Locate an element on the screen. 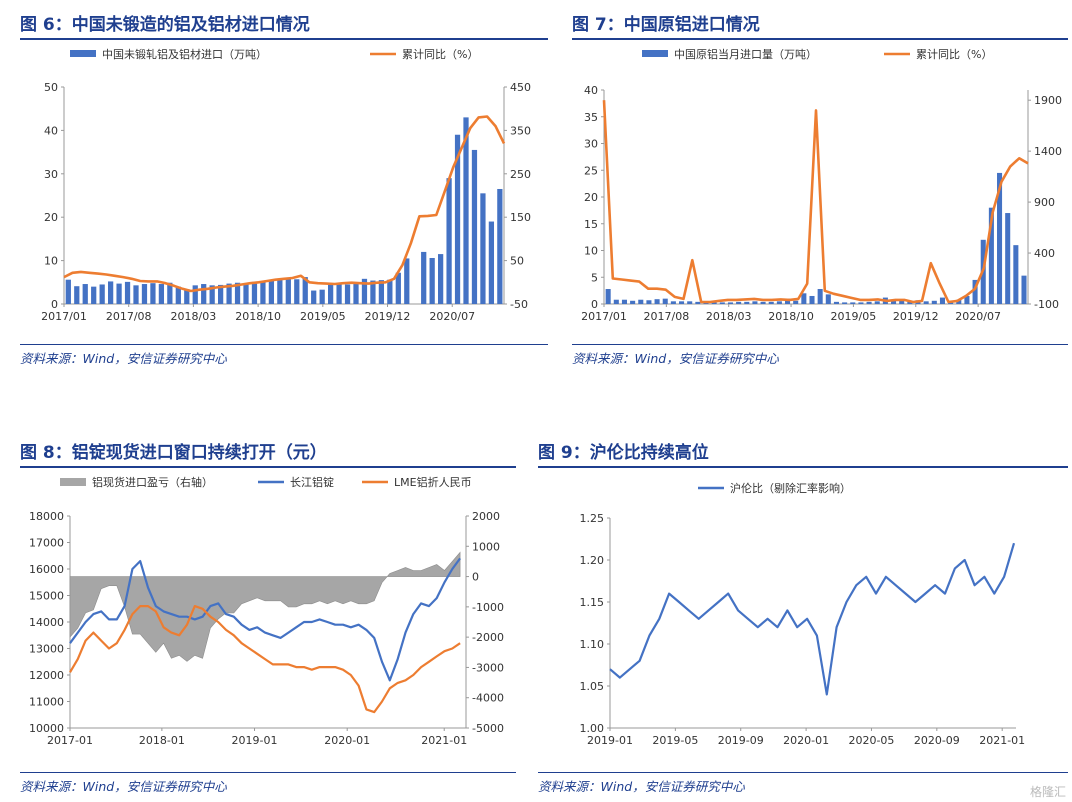 The image size is (1072, 802). left-tick-label: 20 is located at coordinates (51, 217).